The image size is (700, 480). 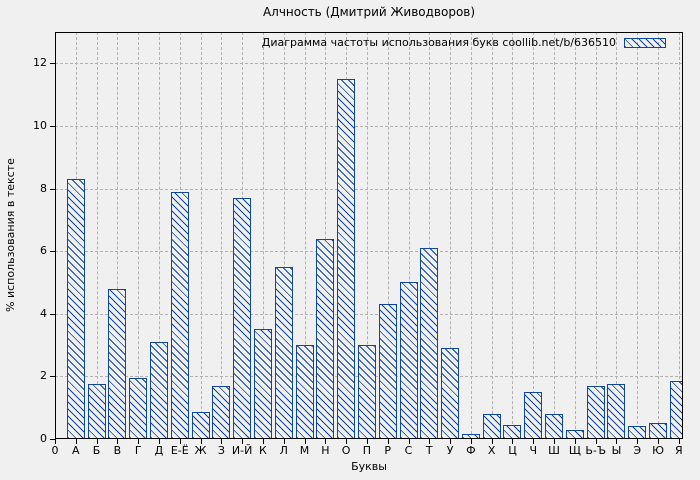 I want to click on bar-П, so click(x=366, y=392).